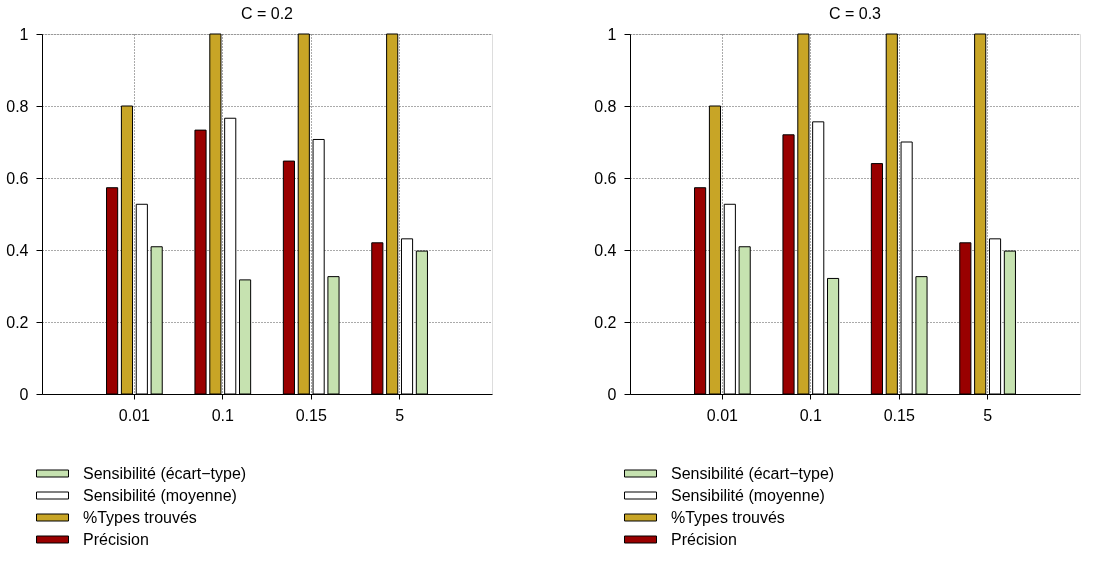 Image resolution: width=1101 pixels, height=578 pixels. I want to click on chart-title: C = 0.2, so click(267, 13).